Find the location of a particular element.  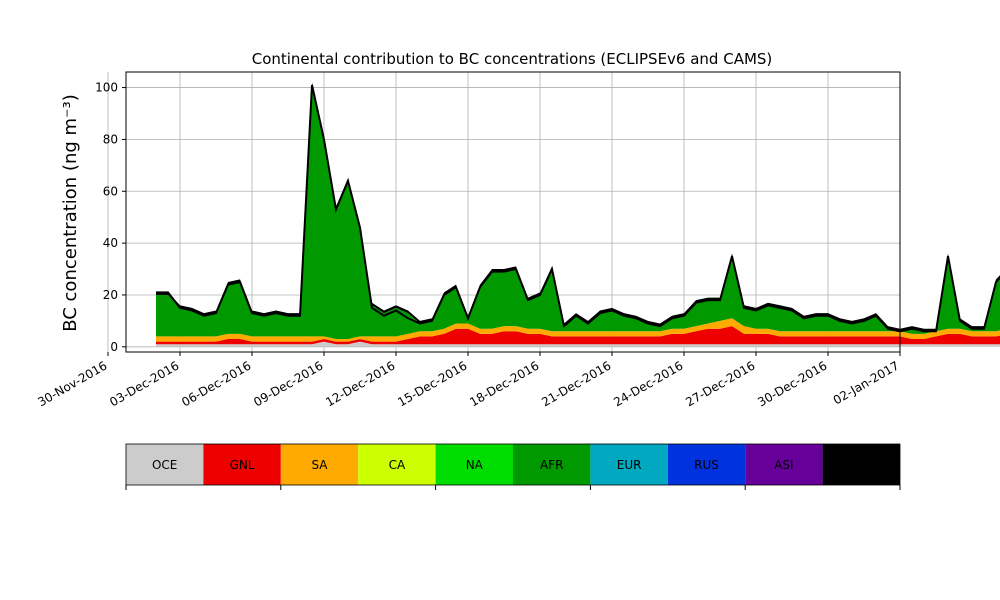

y-tick-label: 0 is located at coordinates (114, 347).